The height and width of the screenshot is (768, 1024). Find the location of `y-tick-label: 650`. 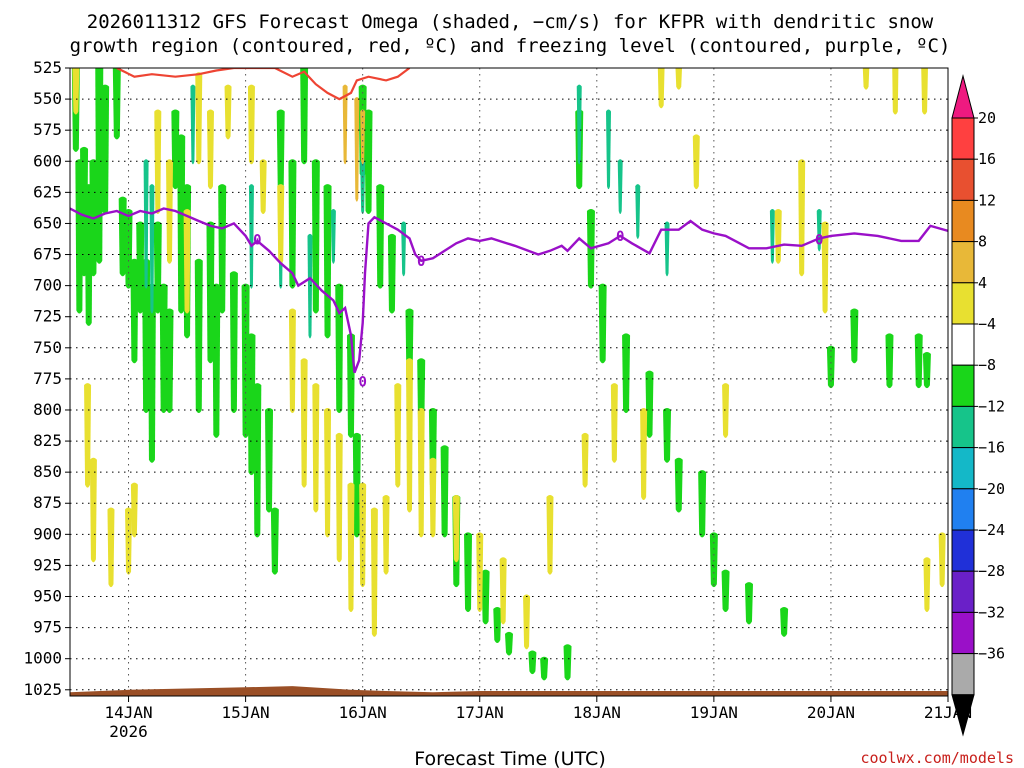

y-tick-label: 650 is located at coordinates (47, 222).